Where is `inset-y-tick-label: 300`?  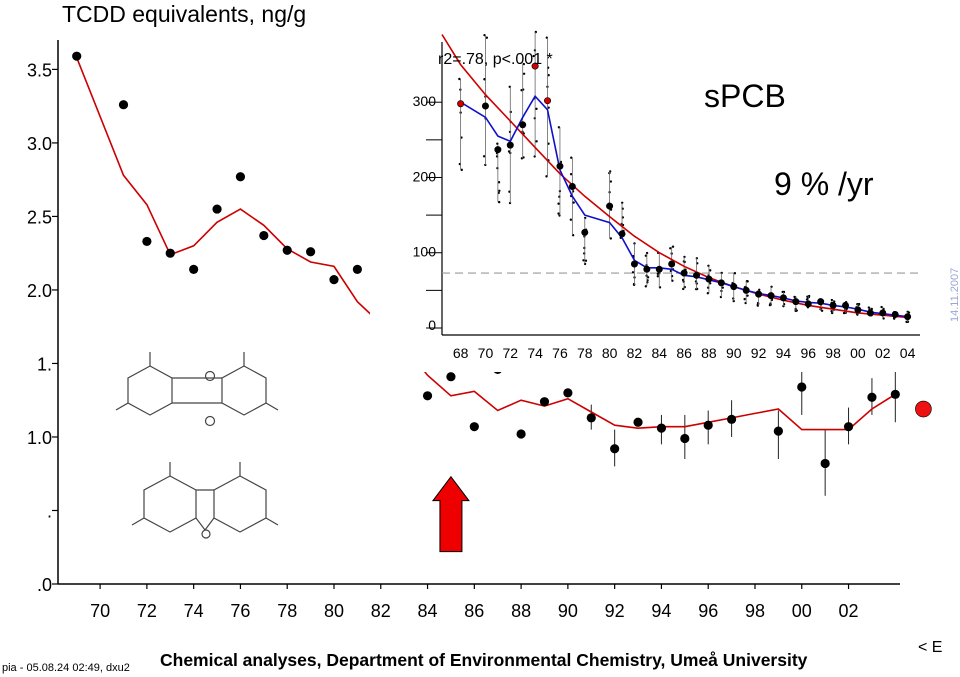
inset-y-tick-label: 300 is located at coordinates (425, 101).